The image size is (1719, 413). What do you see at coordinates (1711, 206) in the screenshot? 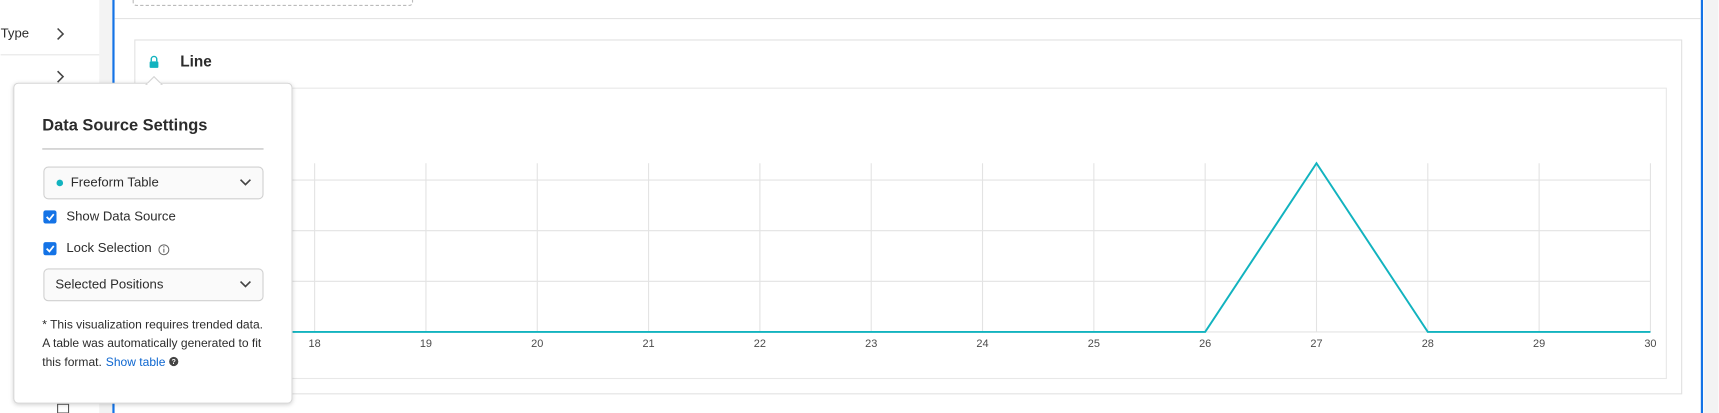
I see `gutter` at bounding box center [1711, 206].